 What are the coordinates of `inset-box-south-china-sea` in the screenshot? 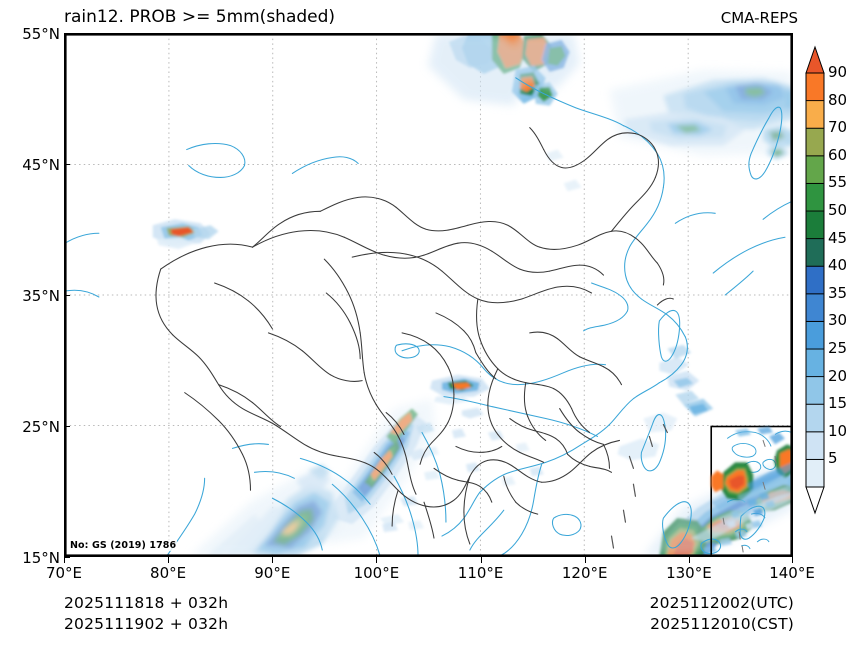 It's located at (751, 490).